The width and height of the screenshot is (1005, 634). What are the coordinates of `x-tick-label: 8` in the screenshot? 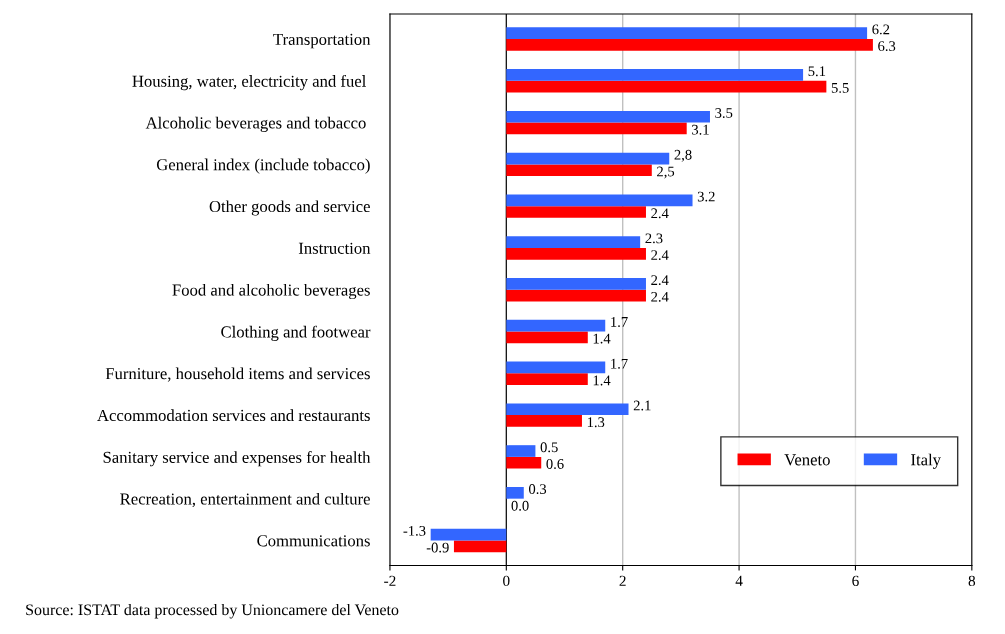 It's located at (972, 580).